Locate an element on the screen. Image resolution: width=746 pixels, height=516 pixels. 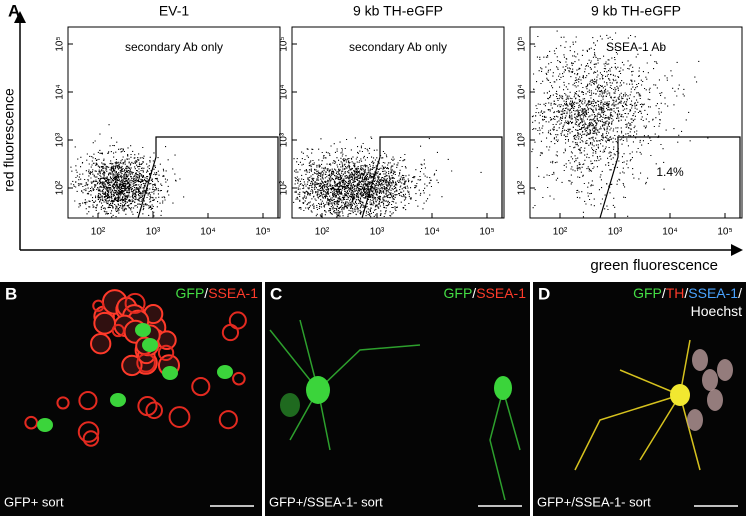
panel-label: A is located at coordinates (14, 10).